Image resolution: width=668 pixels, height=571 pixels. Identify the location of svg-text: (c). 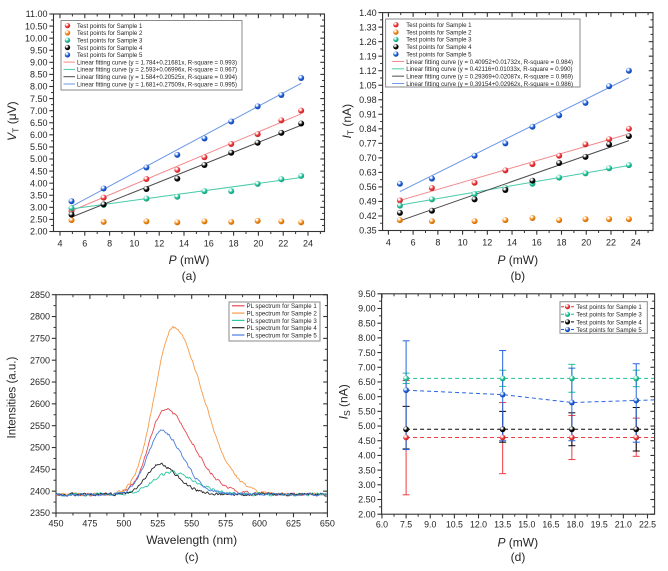
(192, 557).